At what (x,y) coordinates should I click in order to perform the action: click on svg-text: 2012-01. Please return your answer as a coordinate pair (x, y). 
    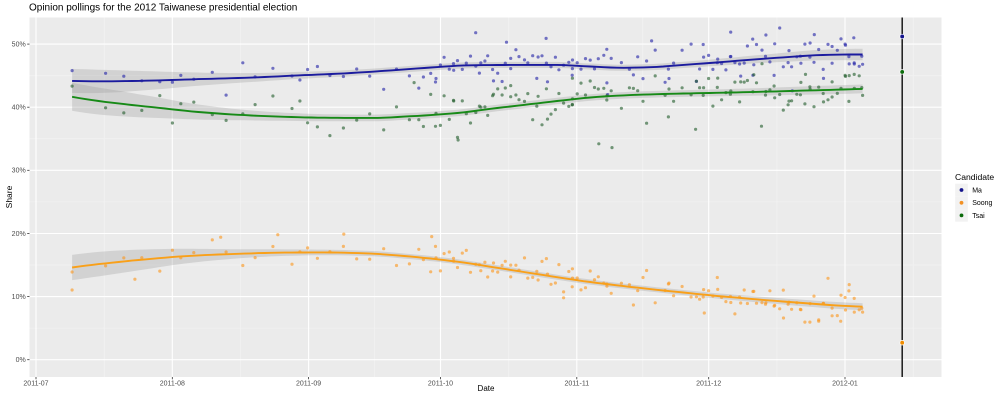
    Looking at the image, I should click on (845, 384).